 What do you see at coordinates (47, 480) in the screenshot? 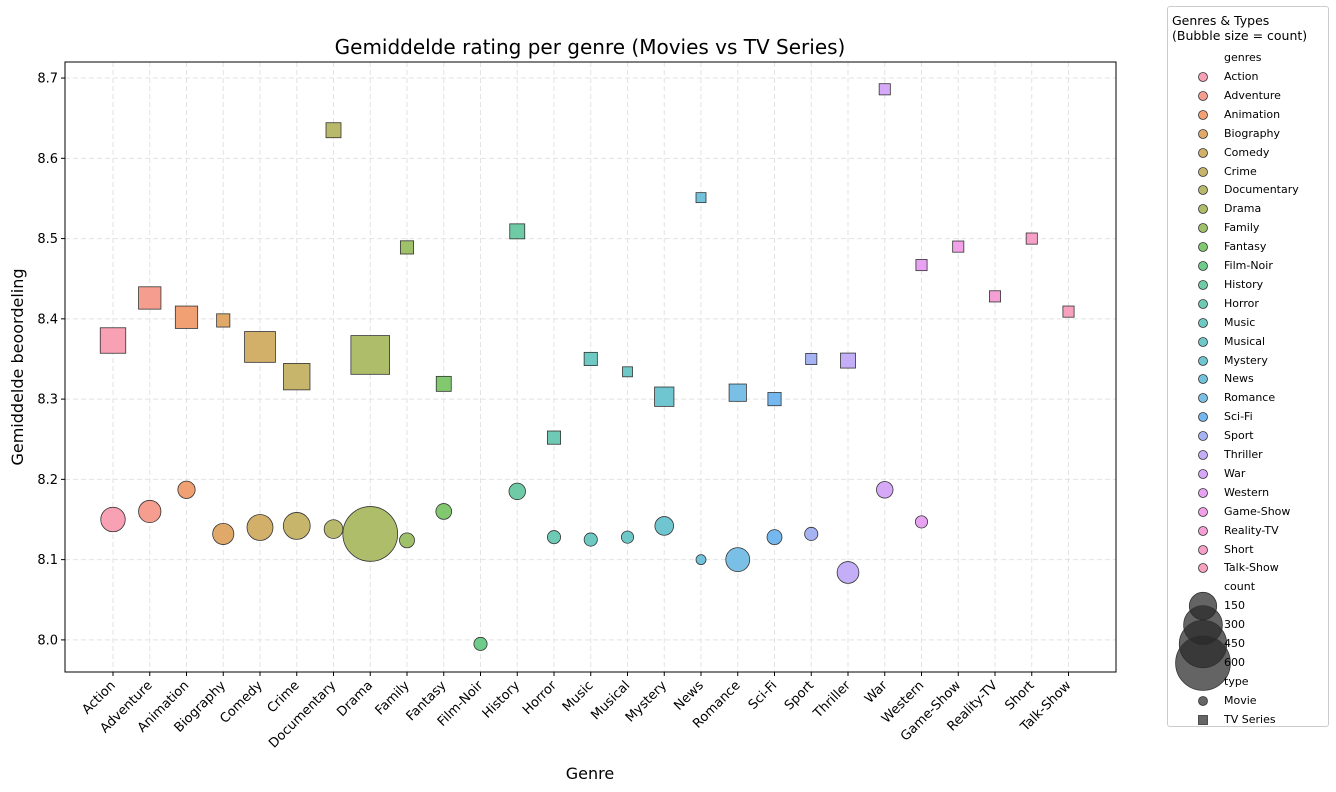
I see `y-tick-label: 8.2` at bounding box center [47, 480].